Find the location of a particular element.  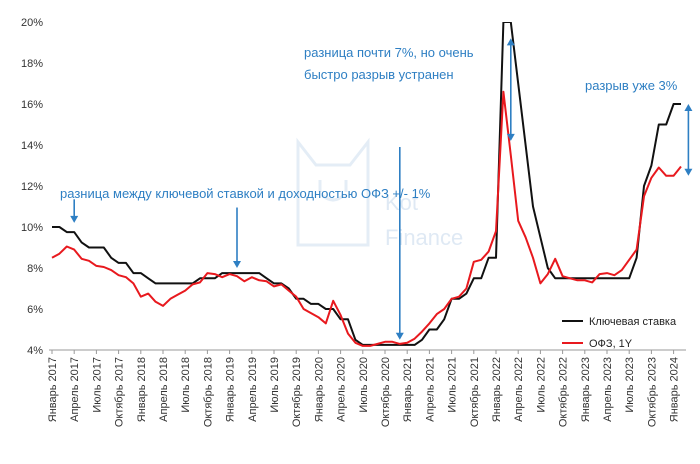

y-tick-label: 12% is located at coordinates (32, 187).